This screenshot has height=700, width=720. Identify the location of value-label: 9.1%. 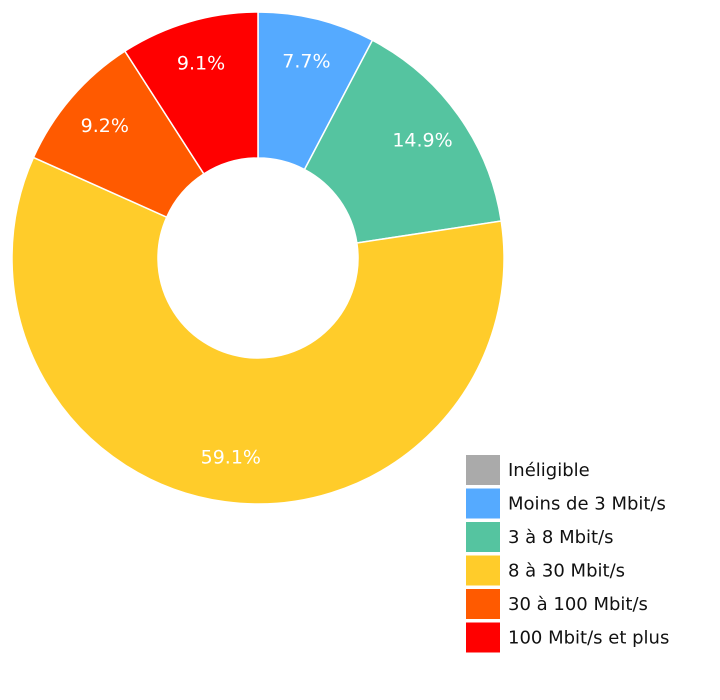
(201, 64).